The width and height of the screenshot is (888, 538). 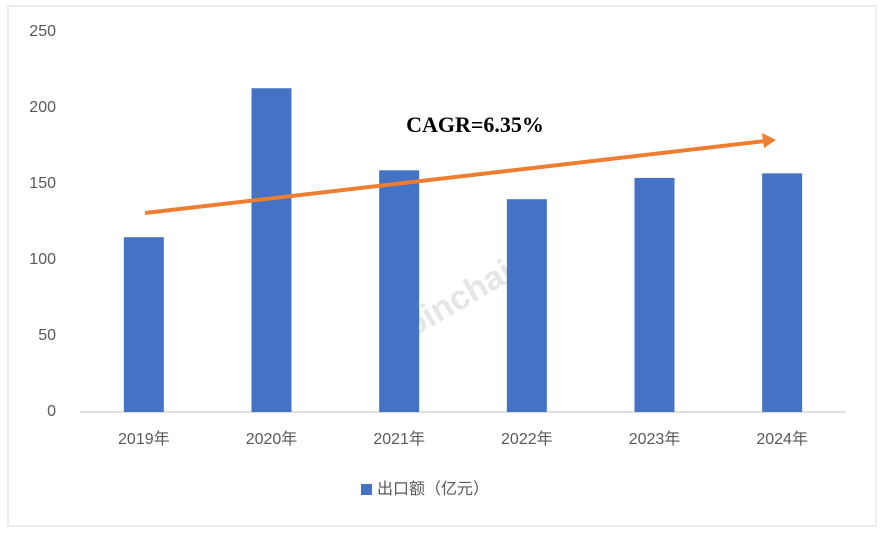 I want to click on y-tick-label: 0, so click(x=51, y=411).